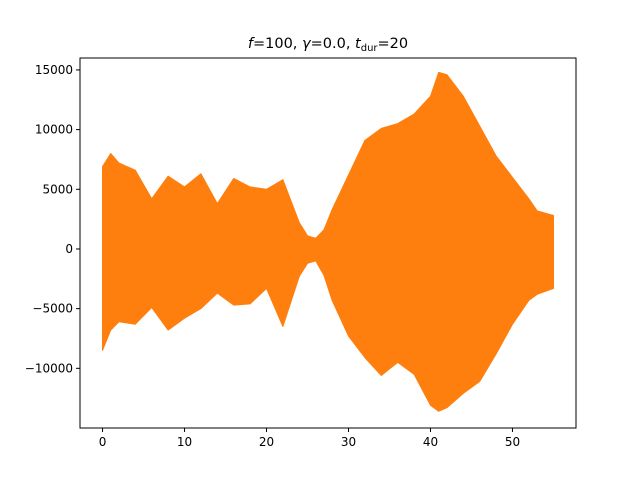 Image resolution: width=640 pixels, height=480 pixels. I want to click on title-gamma-value: =0.0,, so click(333, 44).